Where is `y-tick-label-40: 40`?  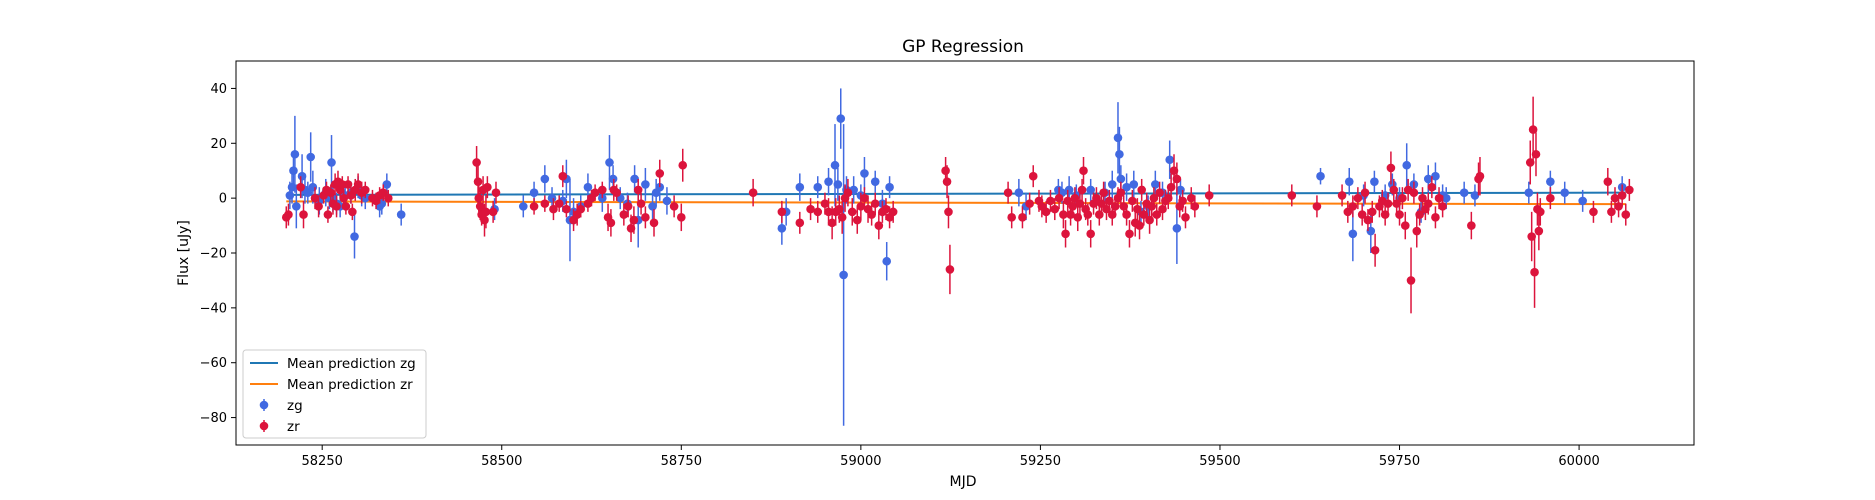
y-tick-label-40: 40 is located at coordinates (218, 89).